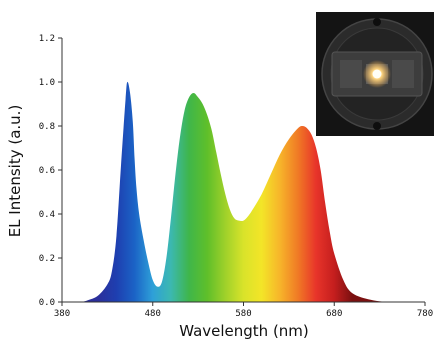  Describe the element at coordinates (15, 171) in the screenshot. I see `y-axis-title: EL Intensity (a.u.)` at that location.